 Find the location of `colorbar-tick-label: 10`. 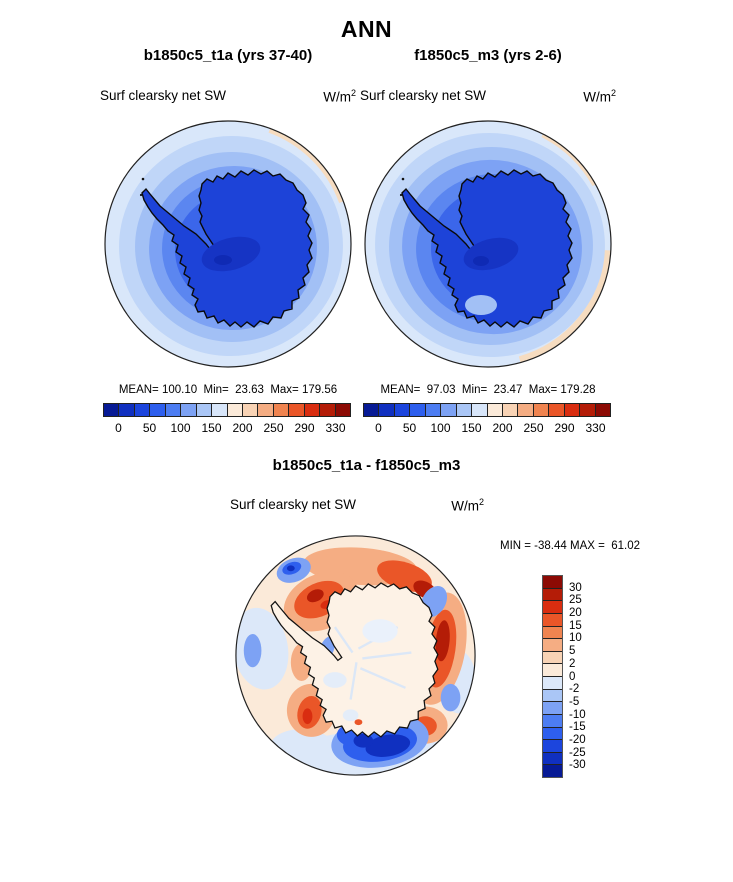

colorbar-tick-label: 10 is located at coordinates (575, 638).